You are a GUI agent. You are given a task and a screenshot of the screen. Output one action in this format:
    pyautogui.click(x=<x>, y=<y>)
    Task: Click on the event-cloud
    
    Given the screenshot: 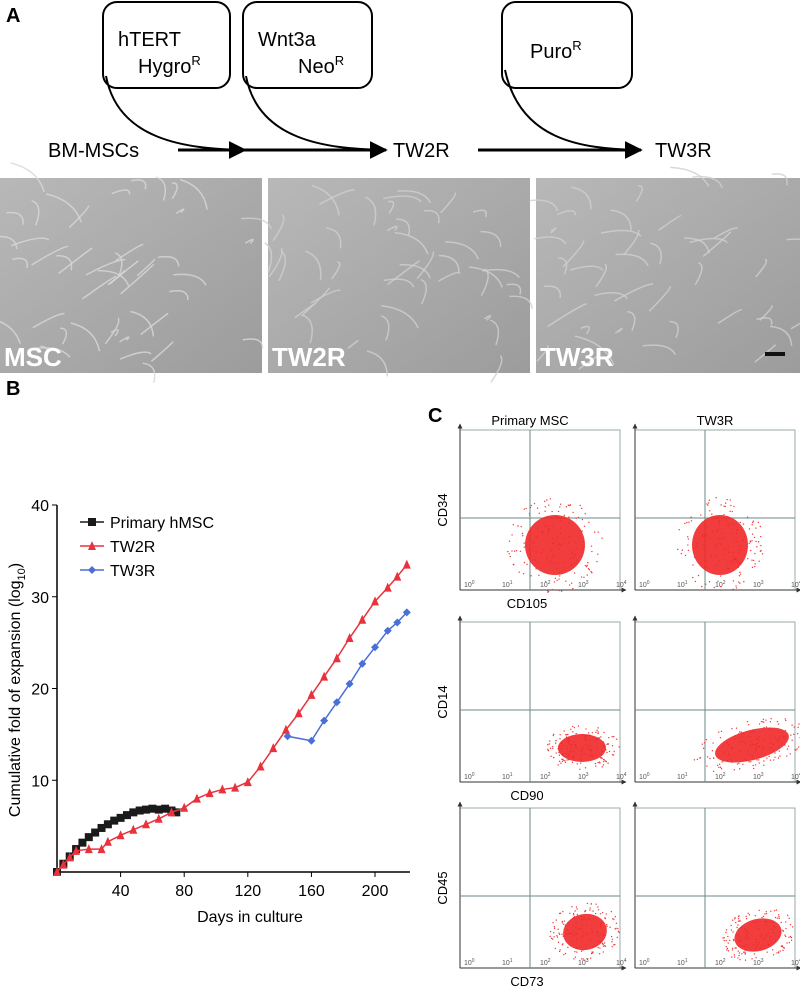 What is the action you would take?
    pyautogui.click(x=583, y=747)
    